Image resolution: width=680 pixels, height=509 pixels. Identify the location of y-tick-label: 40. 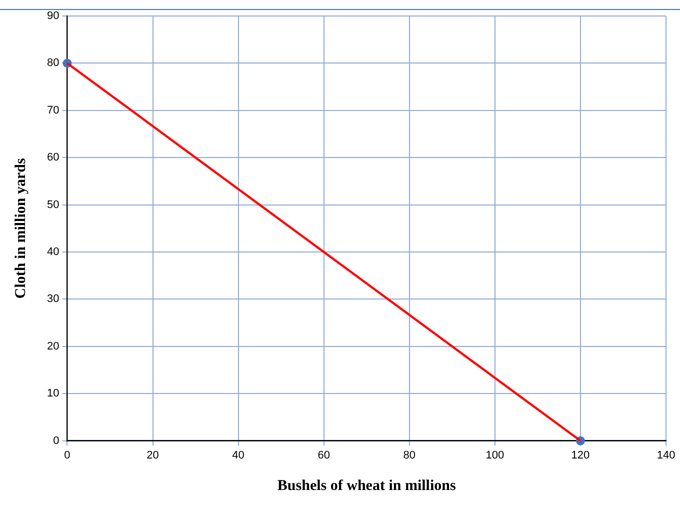
(53, 252).